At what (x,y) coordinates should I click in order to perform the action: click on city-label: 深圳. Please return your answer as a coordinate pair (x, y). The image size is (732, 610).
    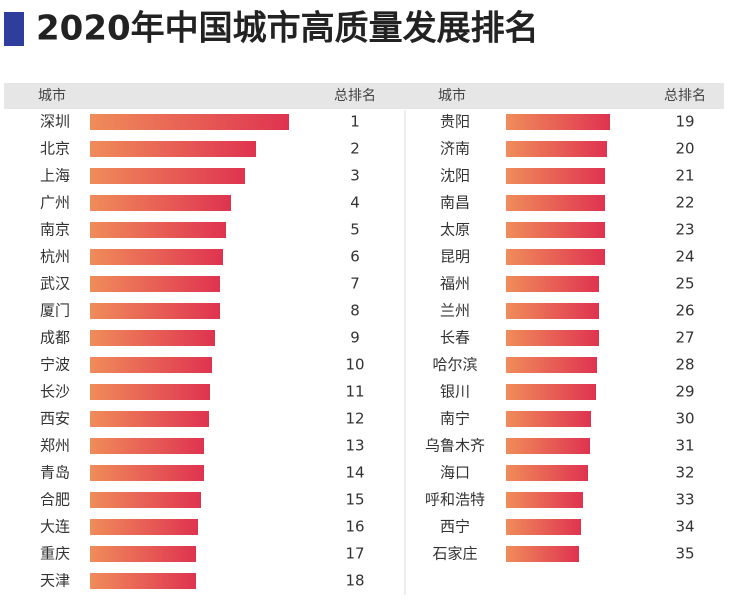
    Looking at the image, I should click on (55, 122).